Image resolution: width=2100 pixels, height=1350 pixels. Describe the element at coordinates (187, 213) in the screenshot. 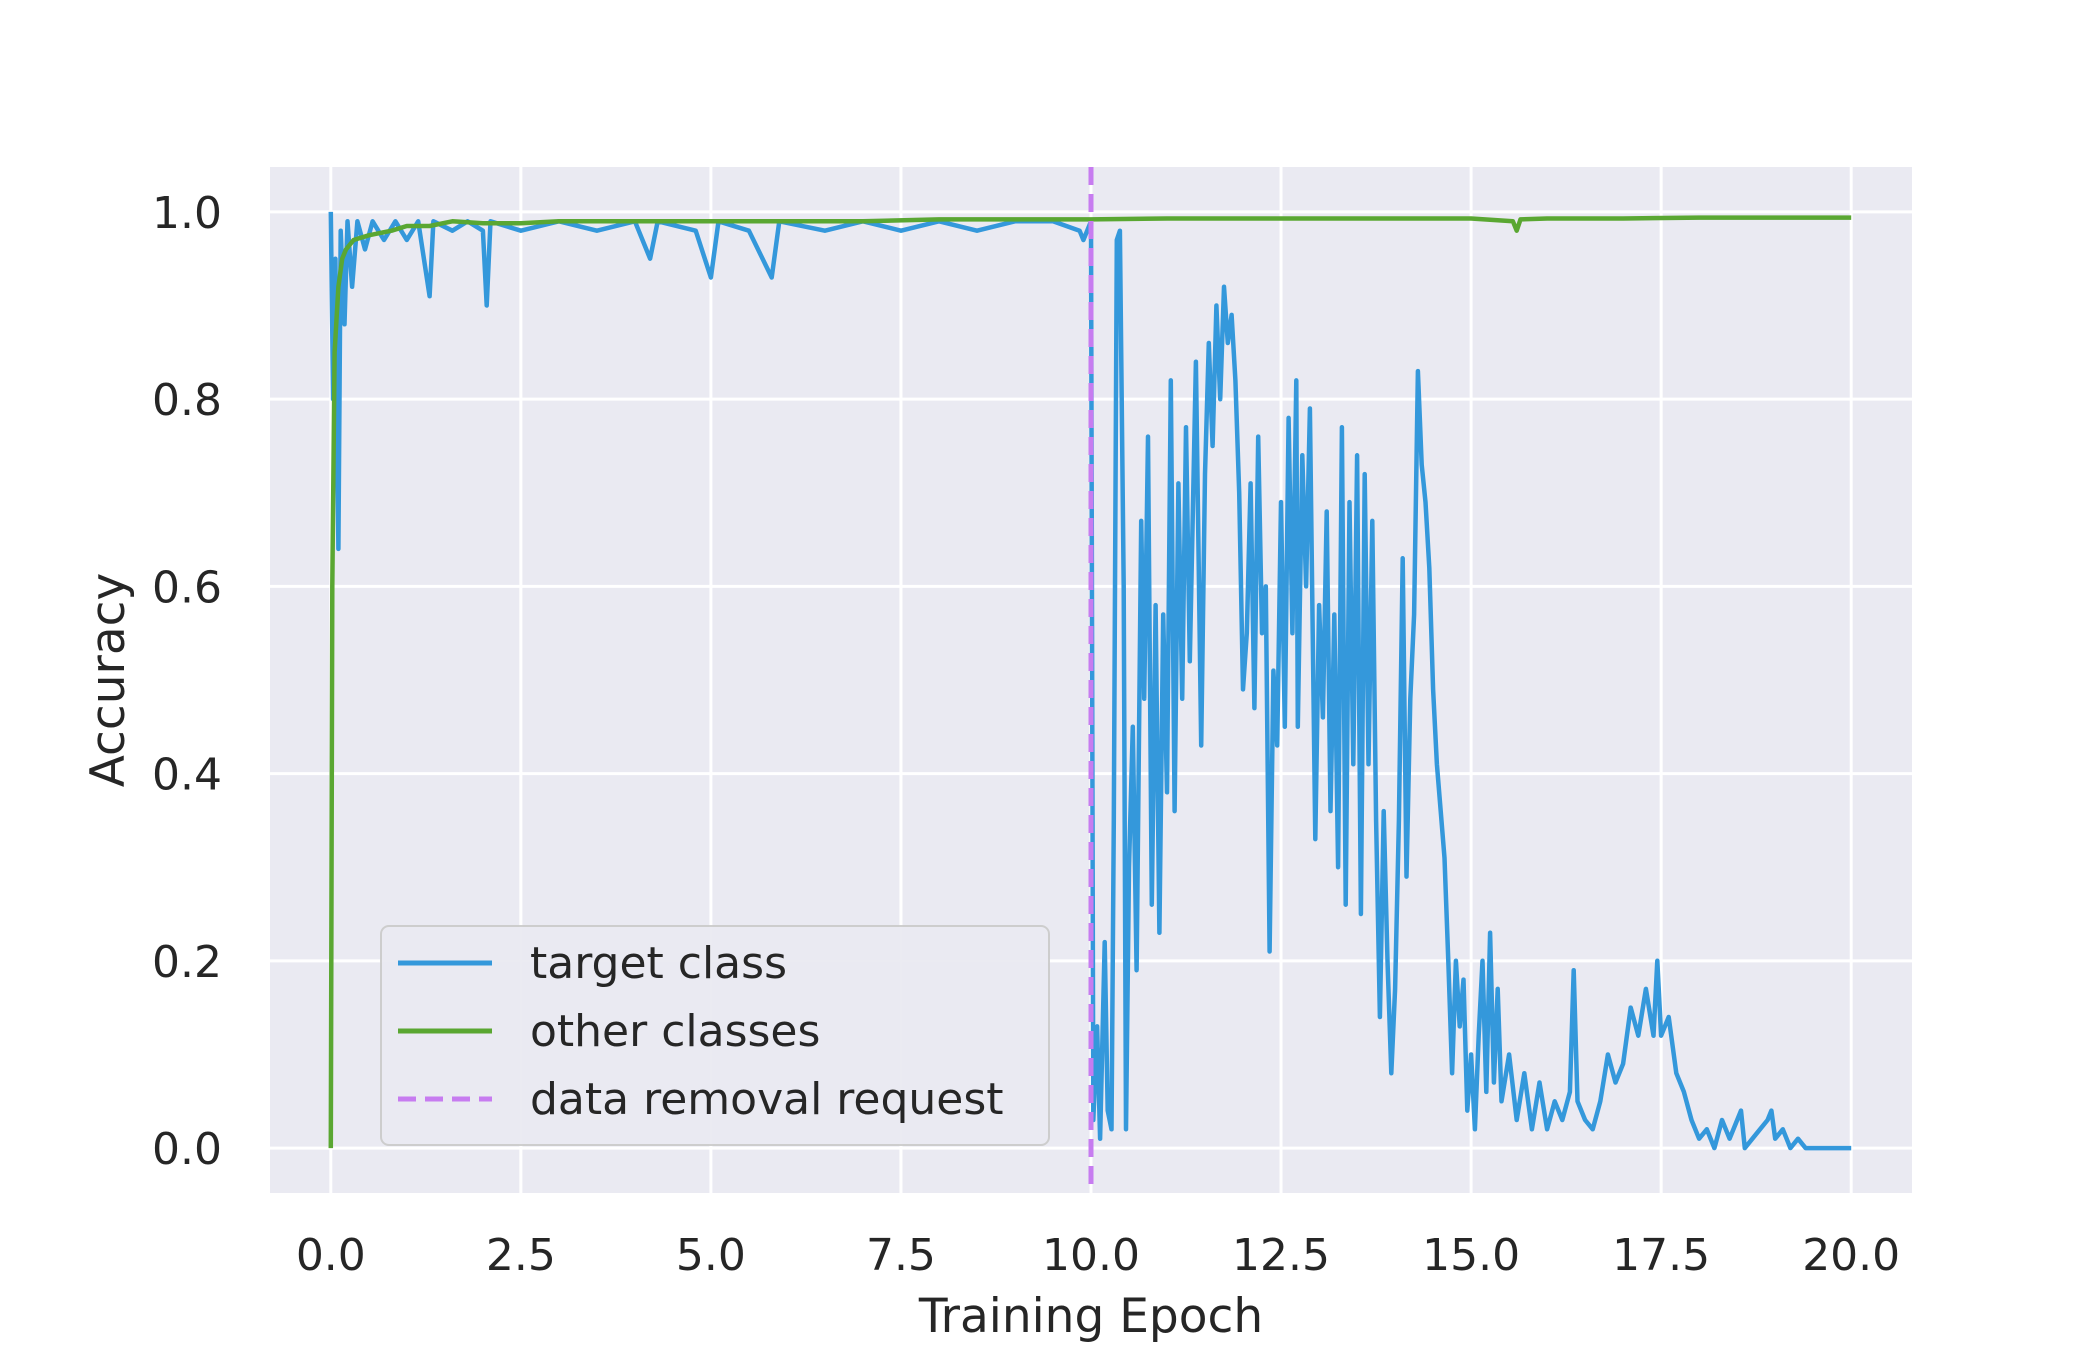

I see `y-tick-label: 1.0` at that location.